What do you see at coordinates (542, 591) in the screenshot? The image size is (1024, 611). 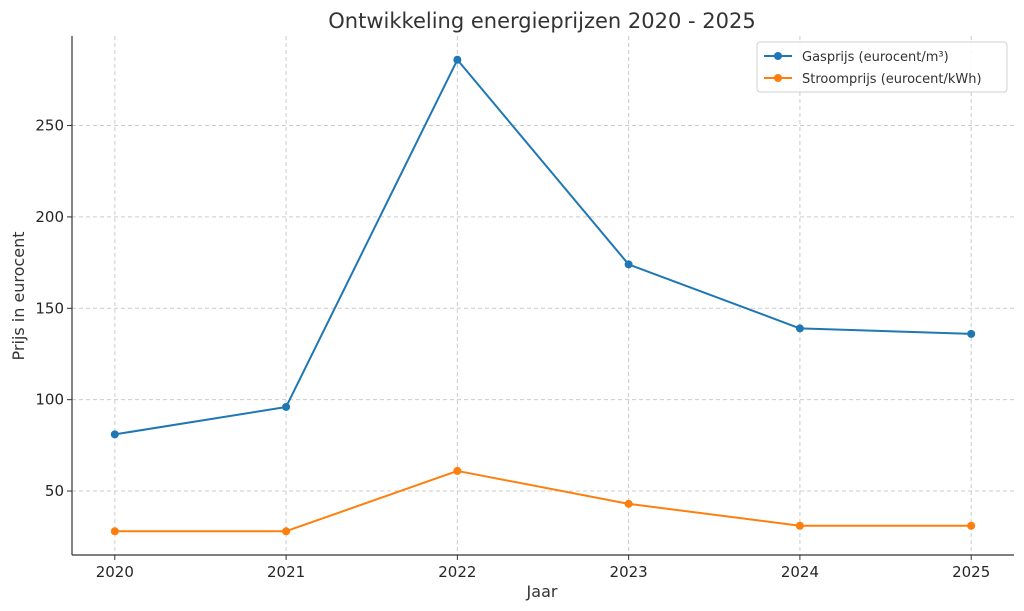 I see `x-axis-label: Jaar` at bounding box center [542, 591].